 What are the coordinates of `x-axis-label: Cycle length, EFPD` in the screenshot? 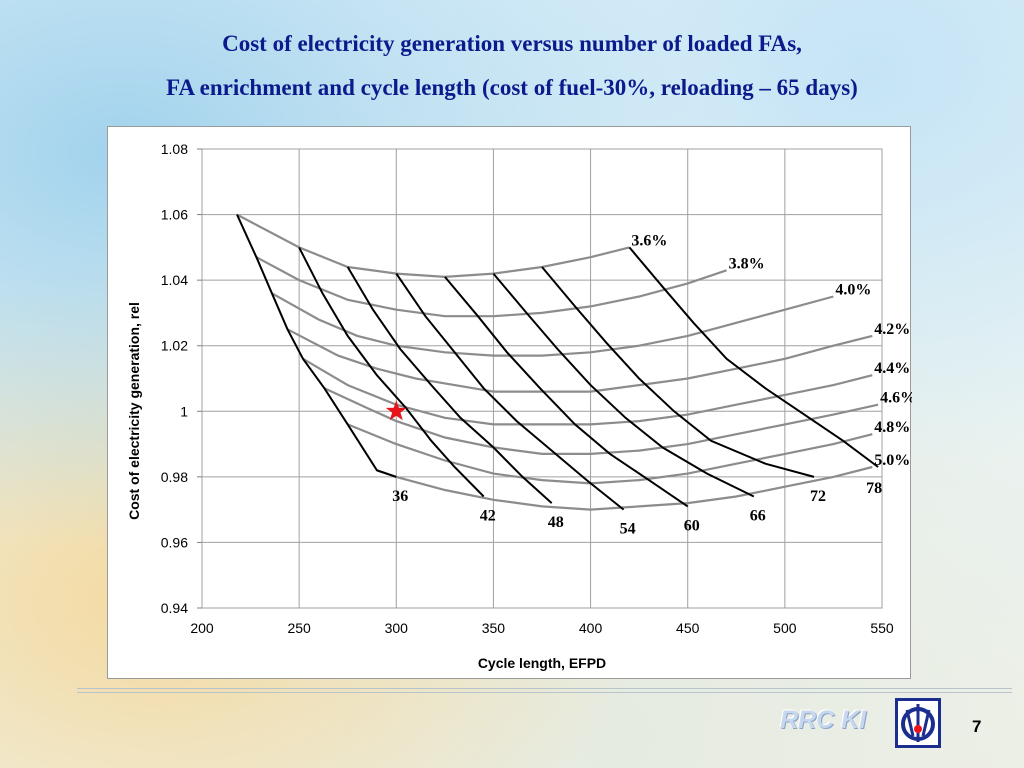 It's located at (542, 663).